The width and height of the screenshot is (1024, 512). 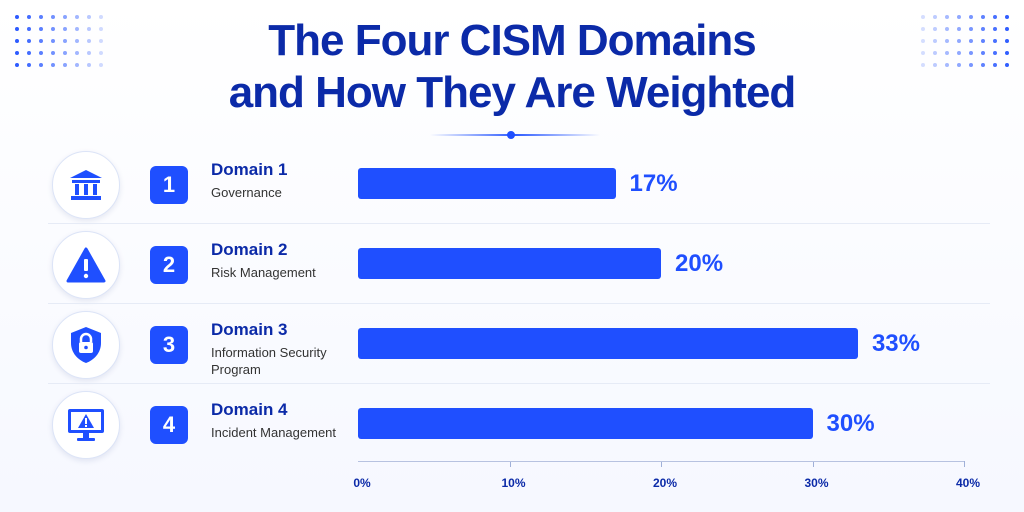 I want to click on bar-value-label-2: 20%, so click(x=699, y=263).